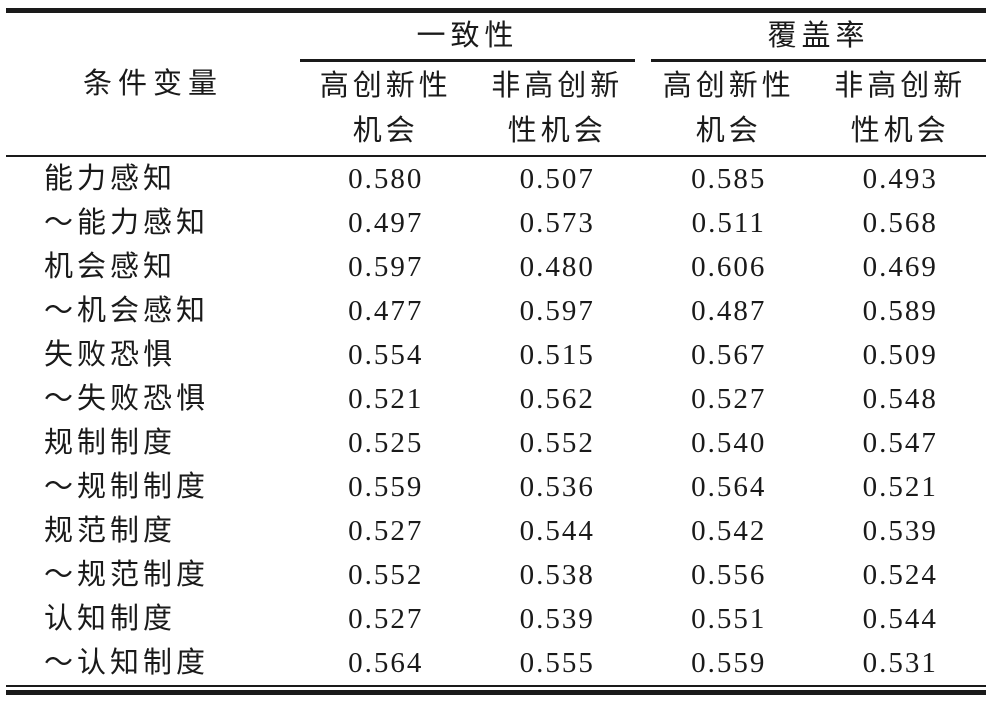 Image resolution: width=992 pixels, height=702 pixels. Describe the element at coordinates (729, 531) in the screenshot. I see `cell-value: 0.542` at that location.